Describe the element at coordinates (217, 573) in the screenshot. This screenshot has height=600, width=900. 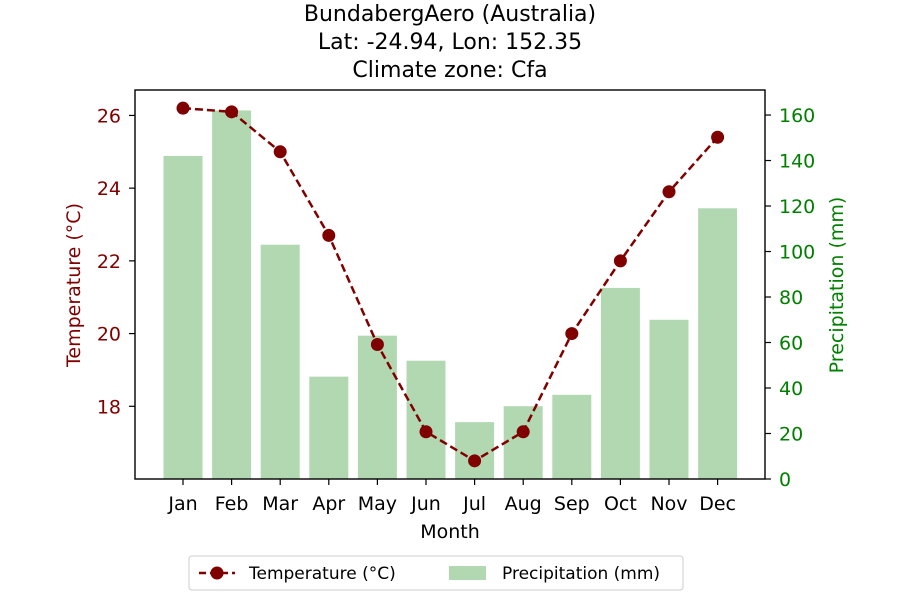
I see `legend-temperature-marker` at that location.